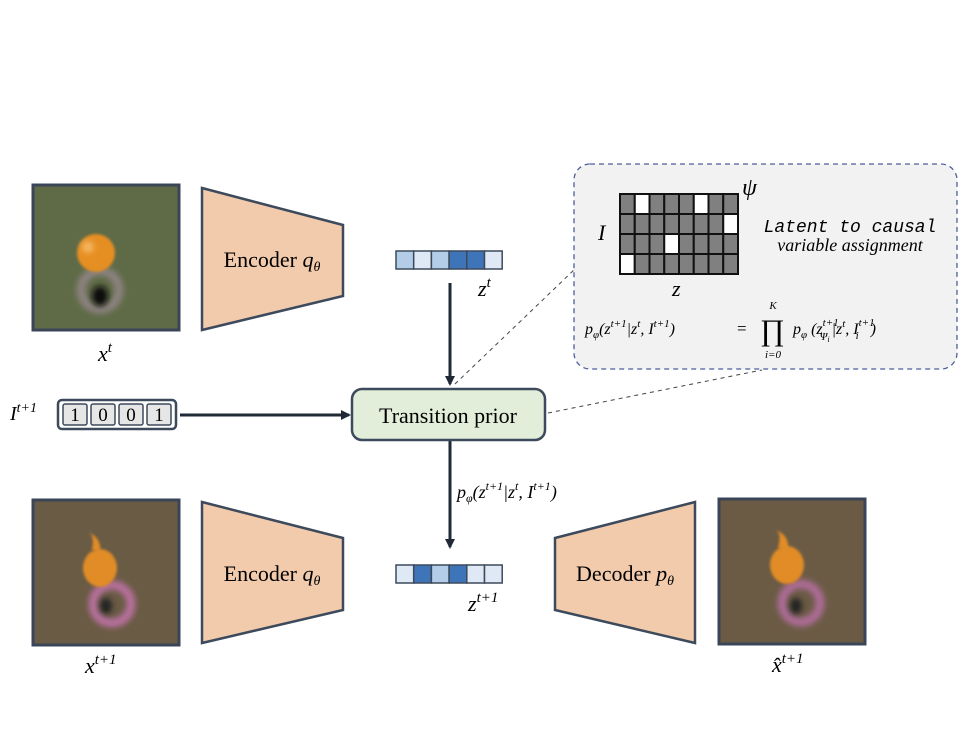 This screenshot has width=968, height=734. I want to click on bit-label: 0, so click(103, 415).